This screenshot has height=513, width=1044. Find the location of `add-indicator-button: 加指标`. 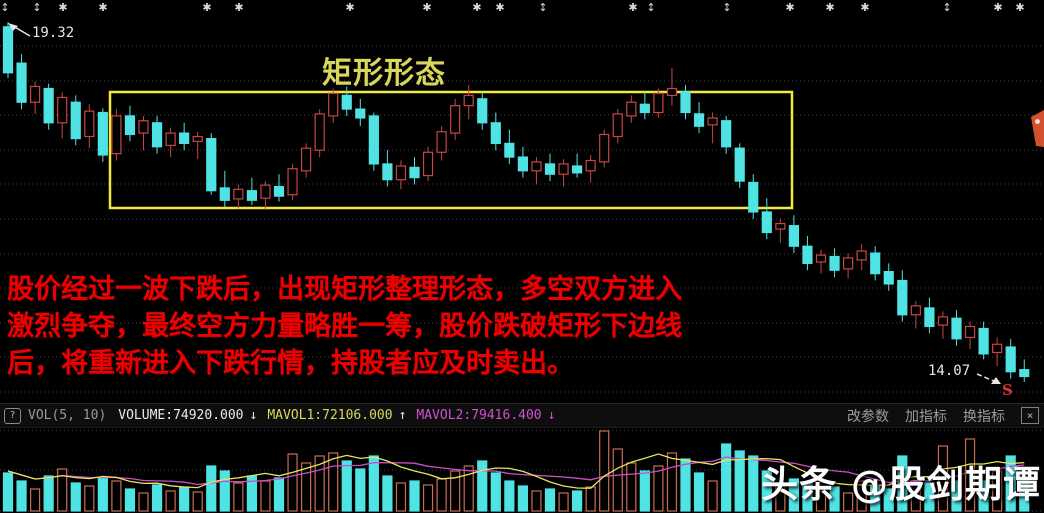

add-indicator-button: 加指标 is located at coordinates (926, 416).